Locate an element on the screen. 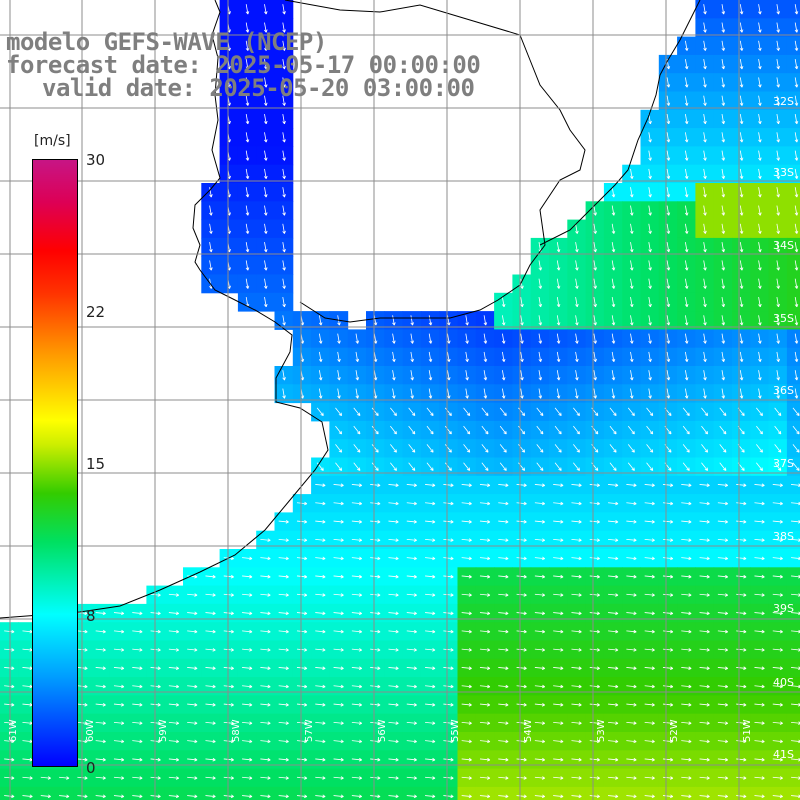  lon-label-61w: 61W is located at coordinates (13, 730).